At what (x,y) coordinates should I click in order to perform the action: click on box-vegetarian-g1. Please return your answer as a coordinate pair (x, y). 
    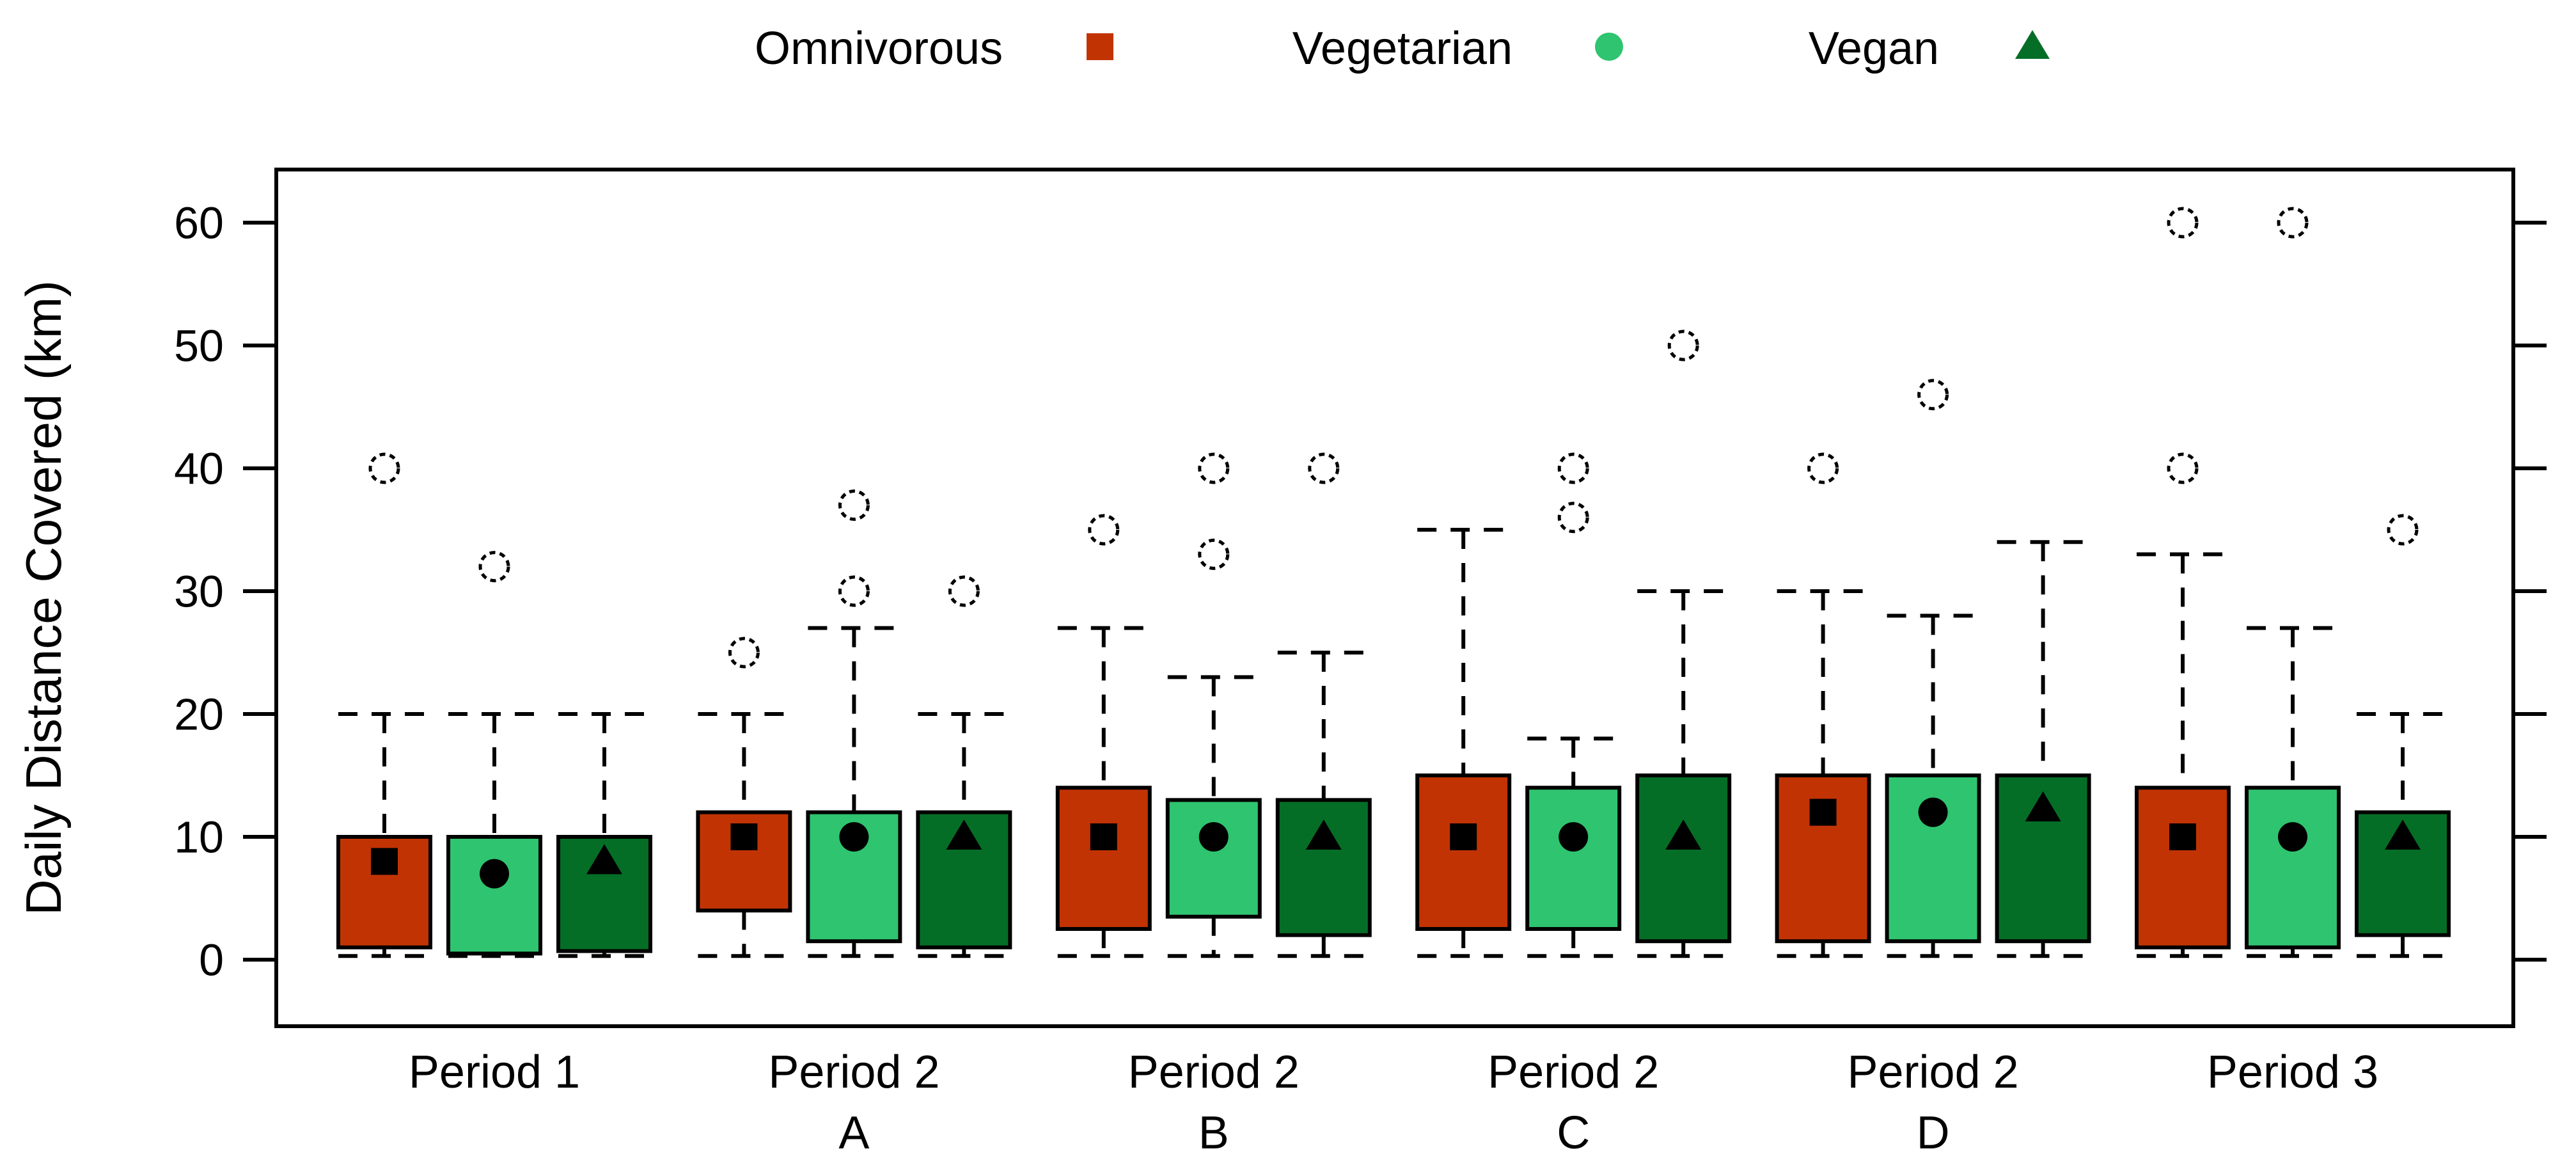
    Looking at the image, I should click on (494, 895).